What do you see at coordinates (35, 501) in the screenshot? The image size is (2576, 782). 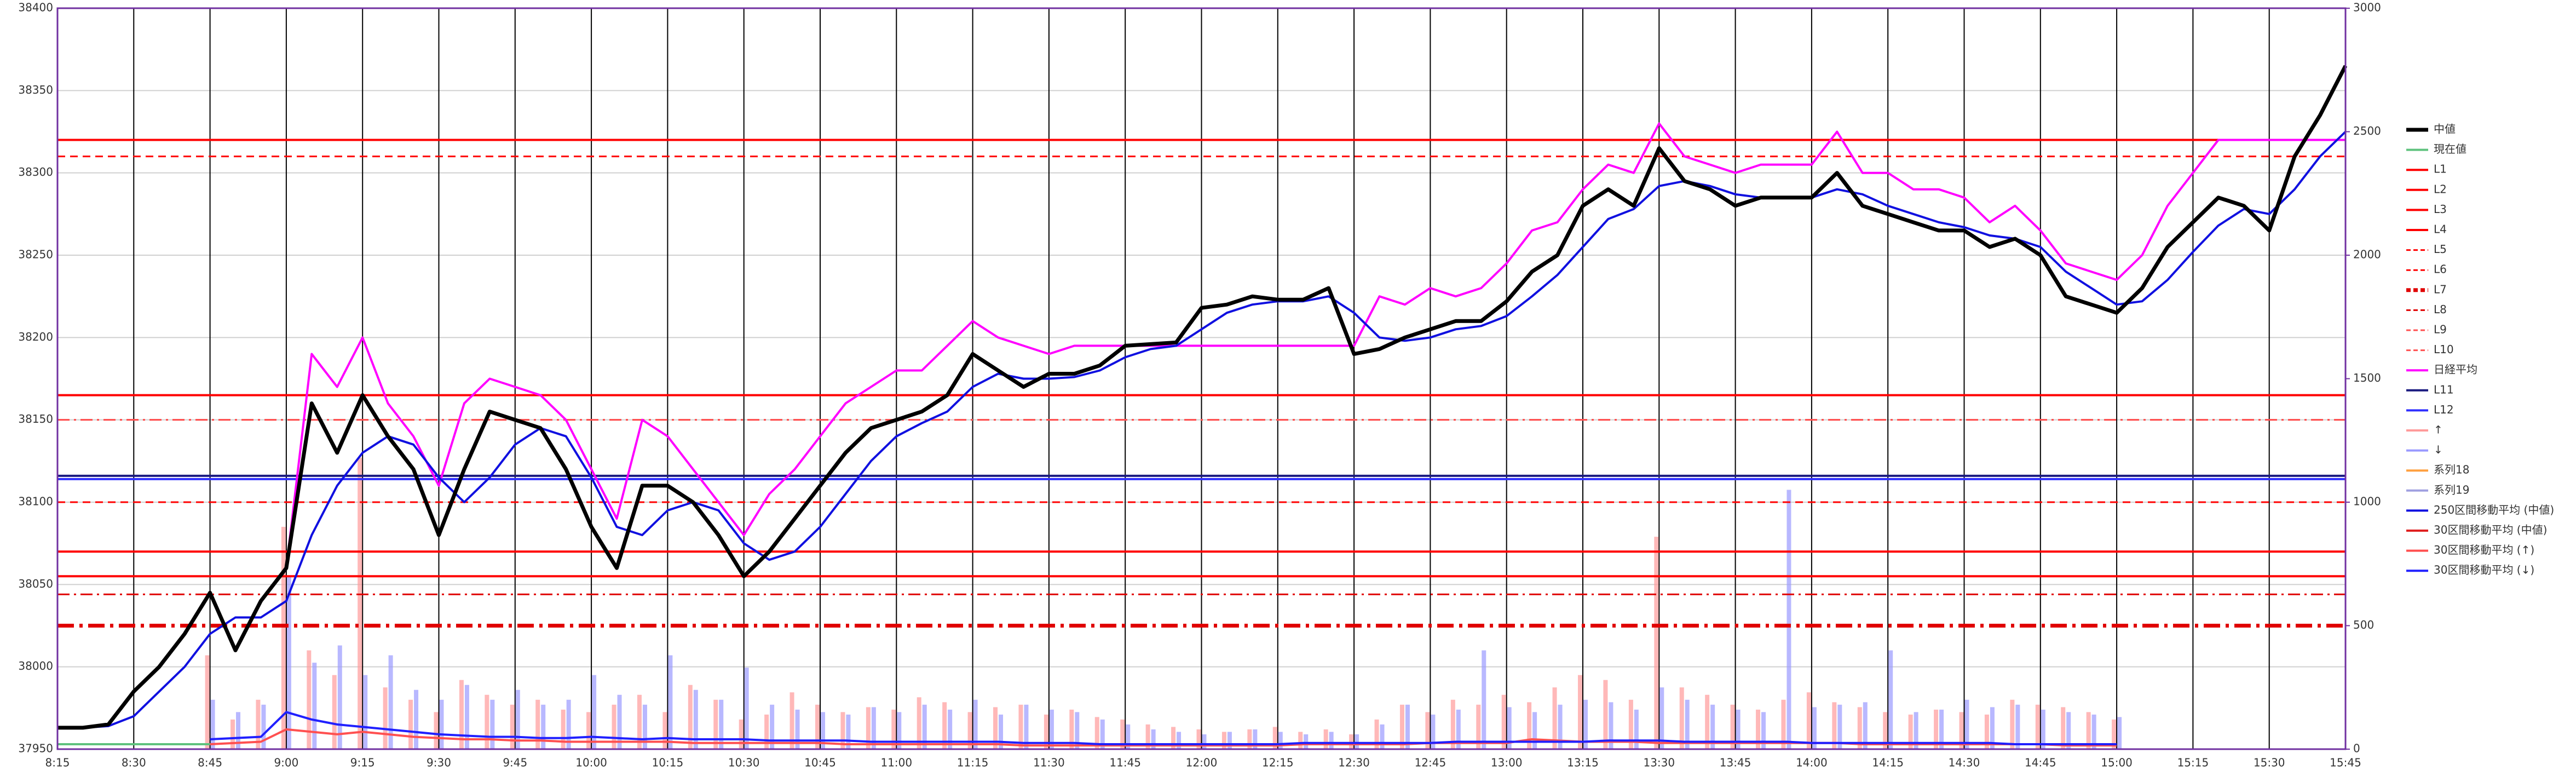 I see `y-tick-label: 38100` at bounding box center [35, 501].